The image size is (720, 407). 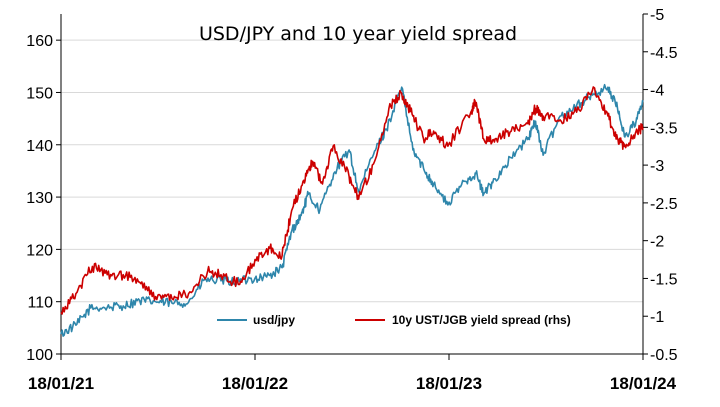 I want to click on right-tick-label-1: -1, so click(x=657, y=317).